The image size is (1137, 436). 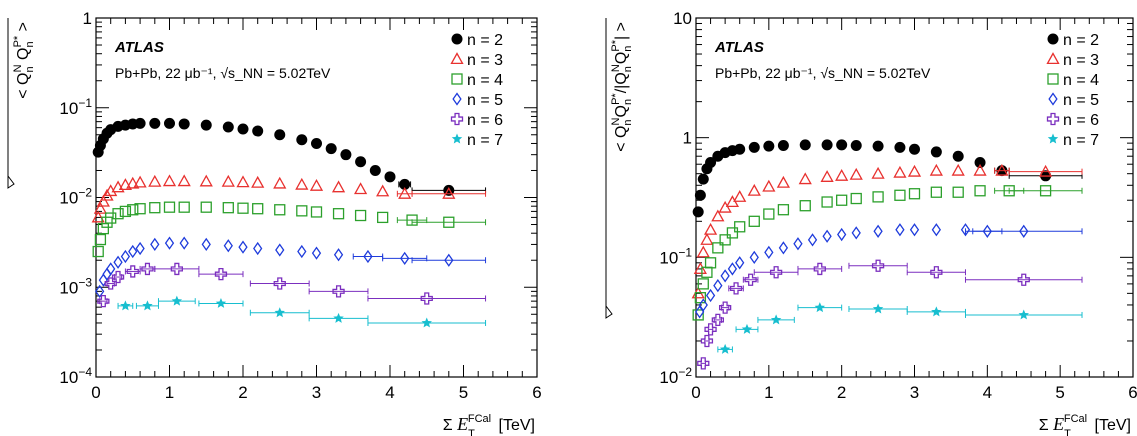 What do you see at coordinates (1081, 140) in the screenshot?
I see `legend-label: n = 7` at bounding box center [1081, 140].